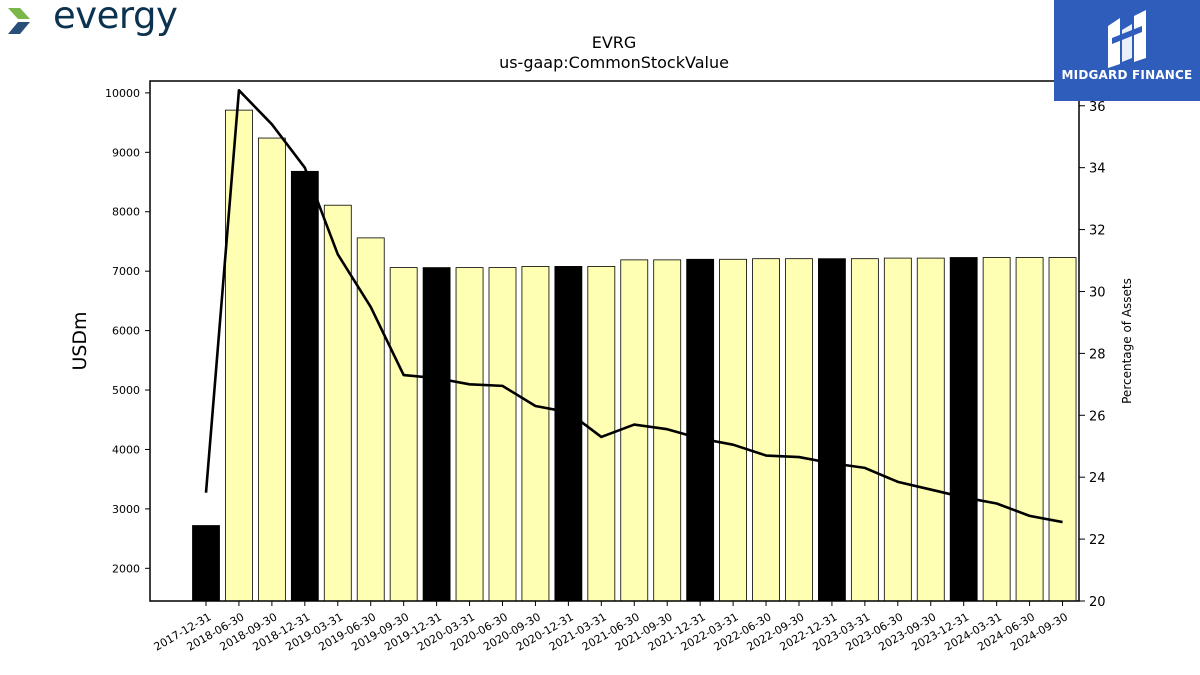 The image size is (1200, 675). Describe the element at coordinates (126, 271) in the screenshot. I see `y-tick-label: 7000` at that location.